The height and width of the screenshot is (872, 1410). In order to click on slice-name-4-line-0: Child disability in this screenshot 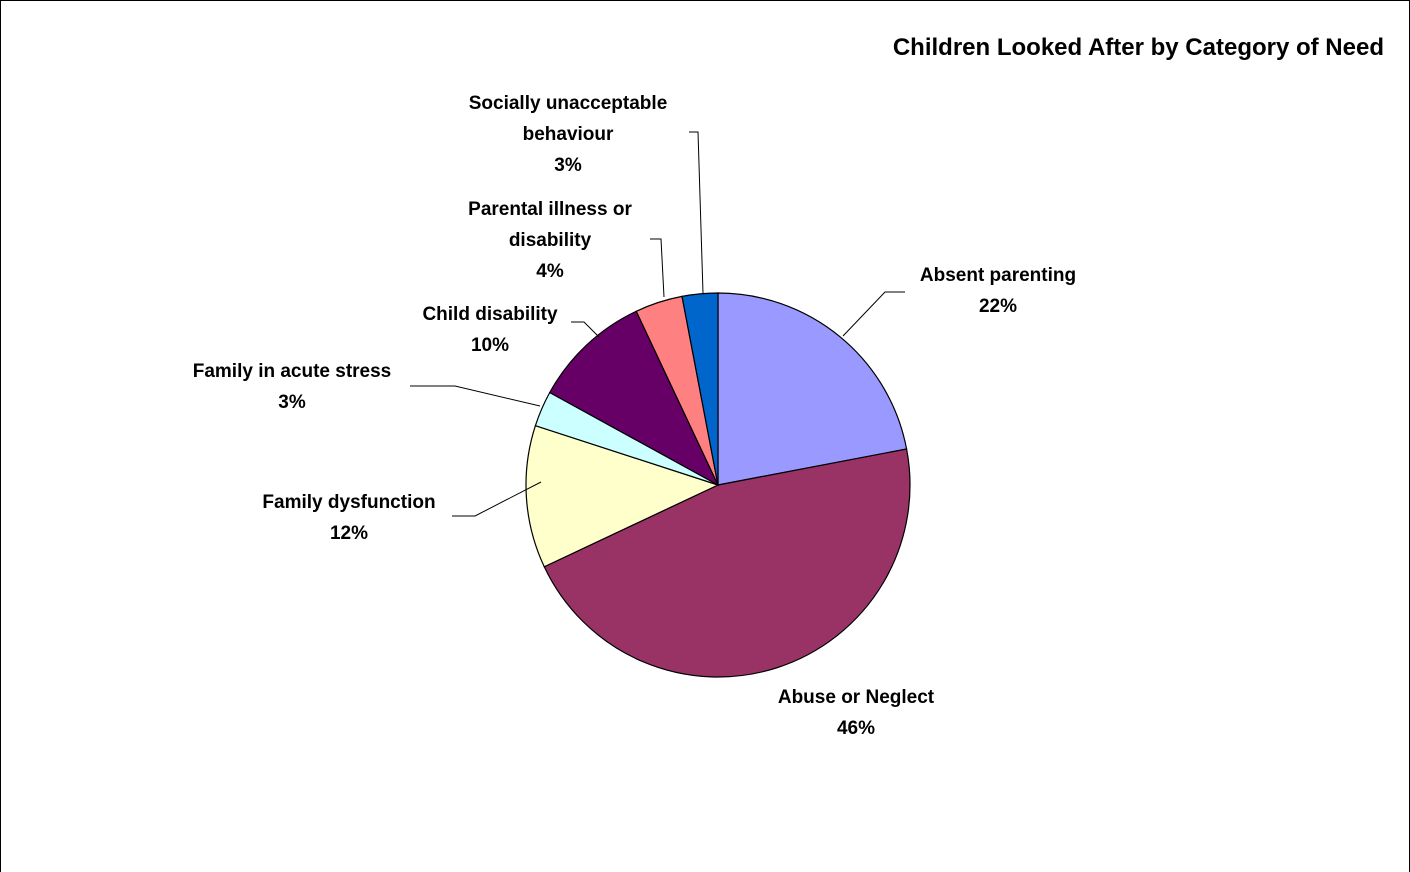, I will do `click(490, 314)`.